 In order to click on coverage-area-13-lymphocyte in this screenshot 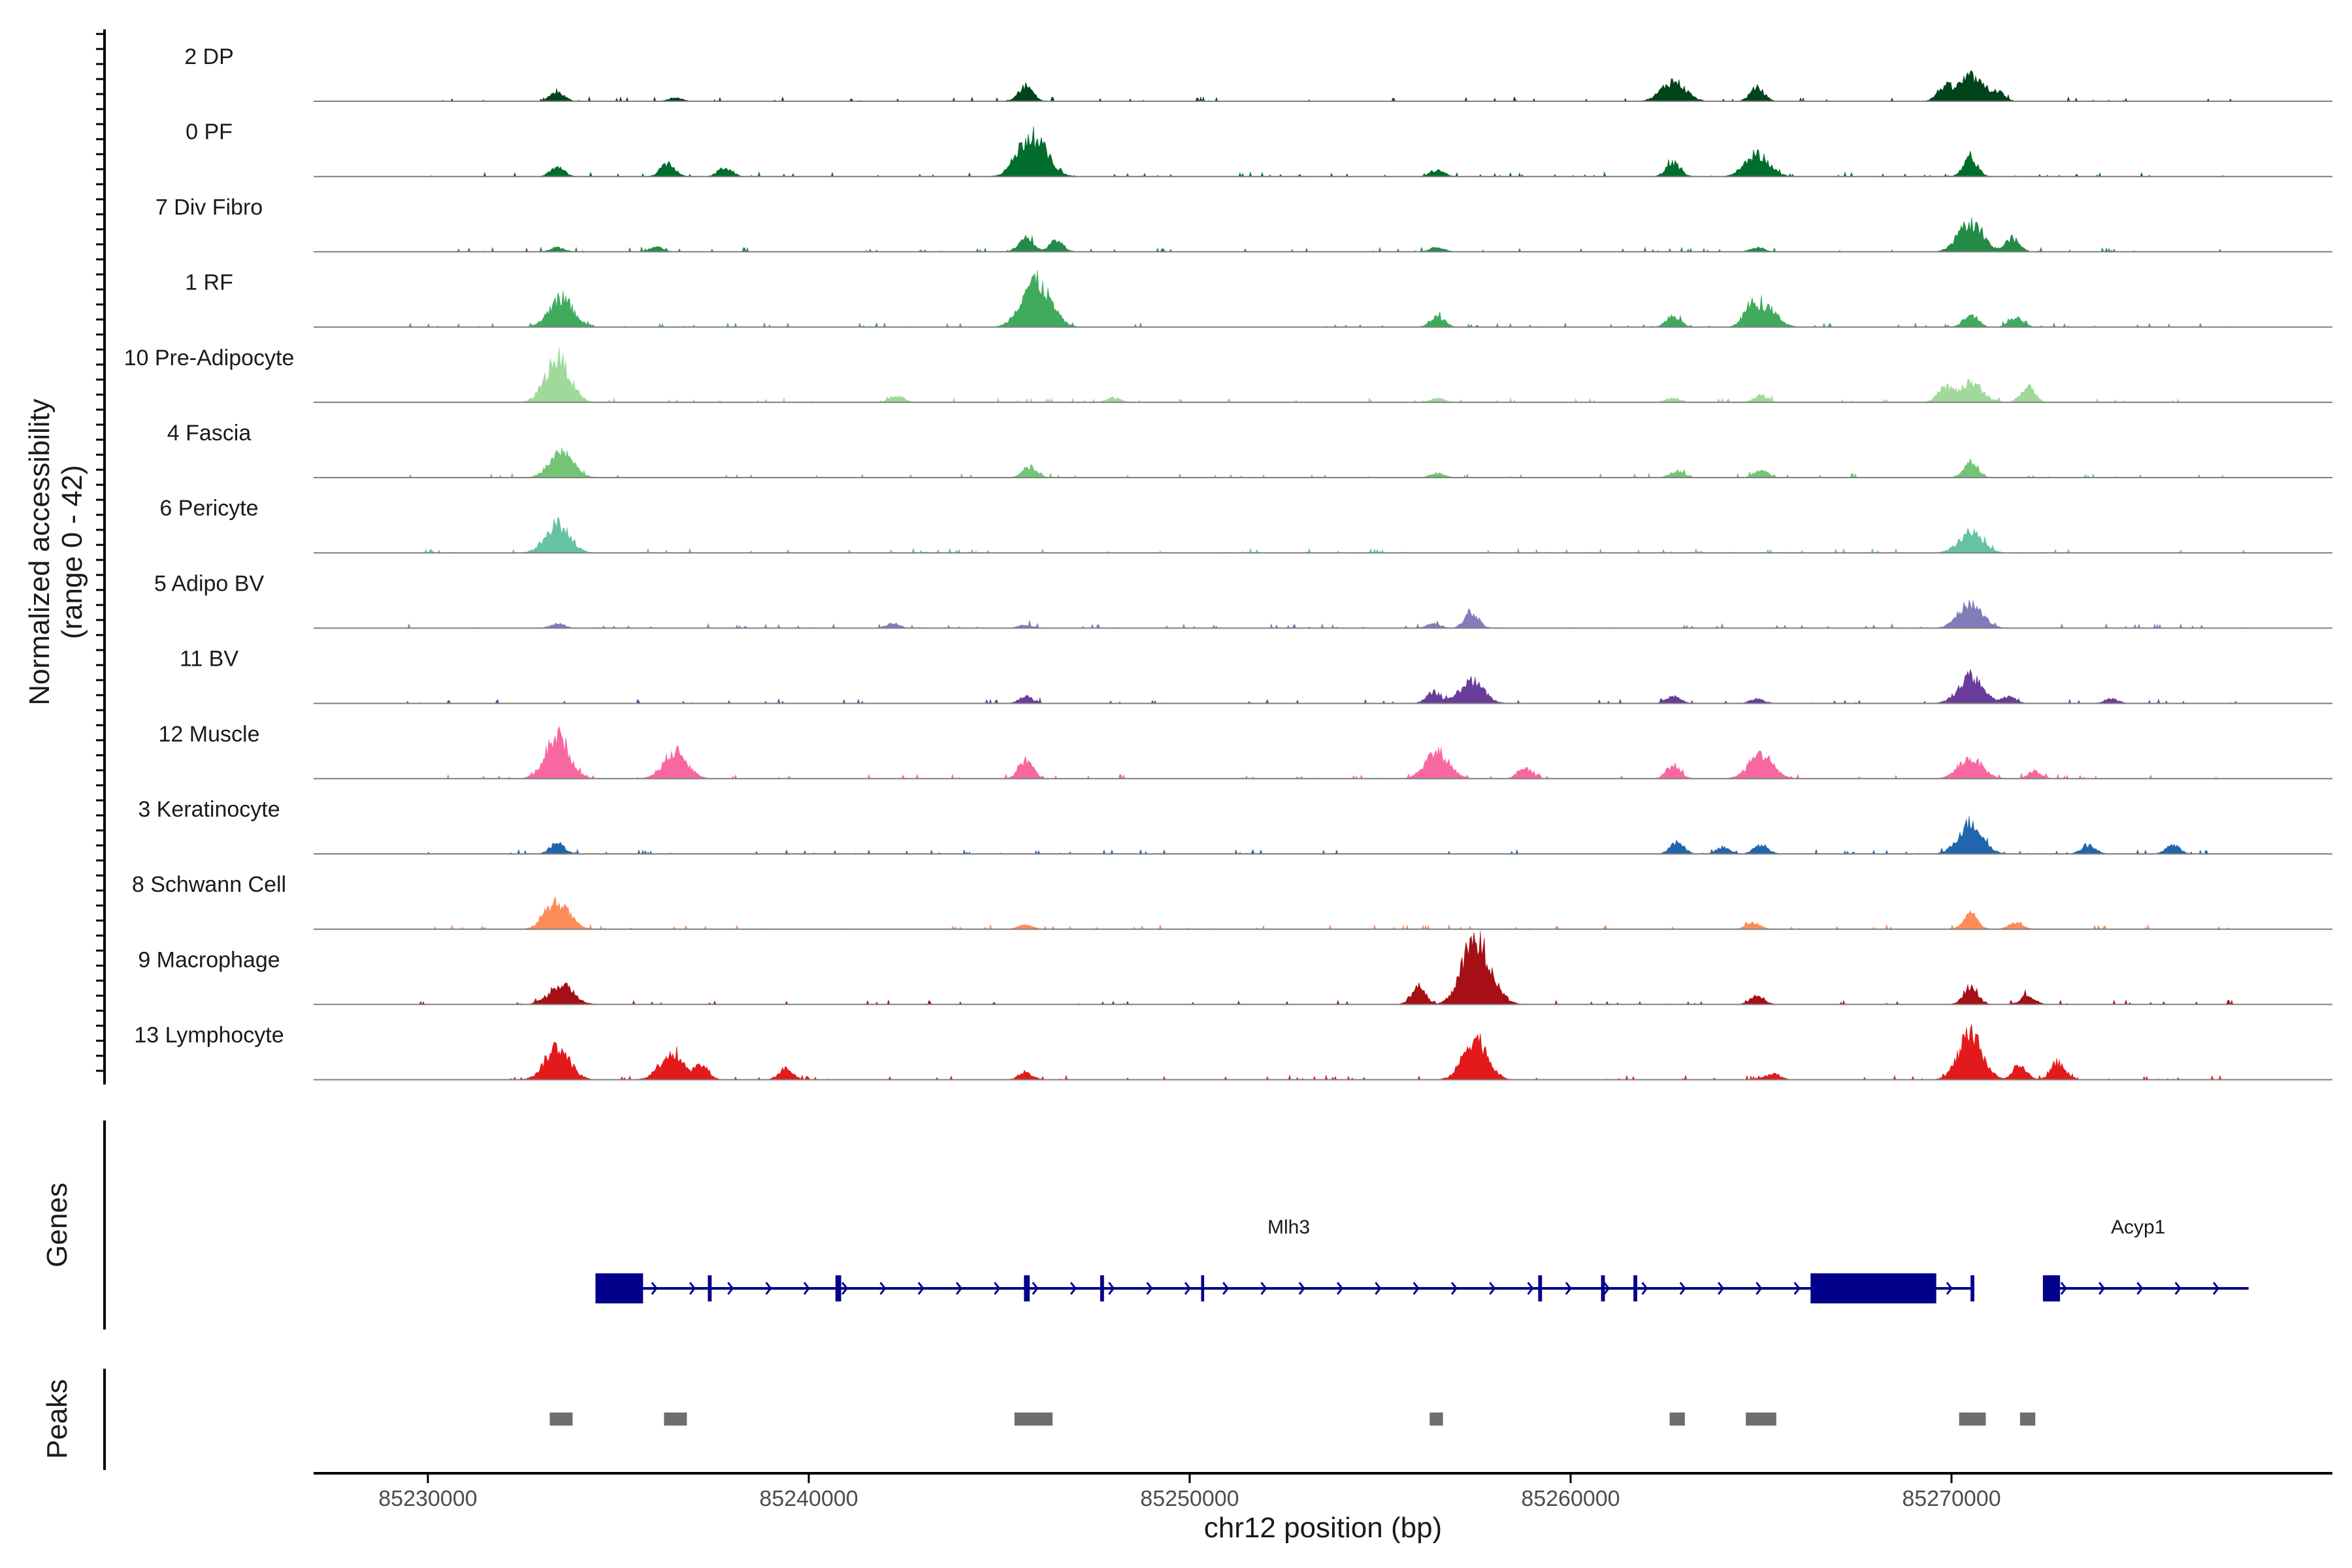, I will do `click(1324, 1052)`.